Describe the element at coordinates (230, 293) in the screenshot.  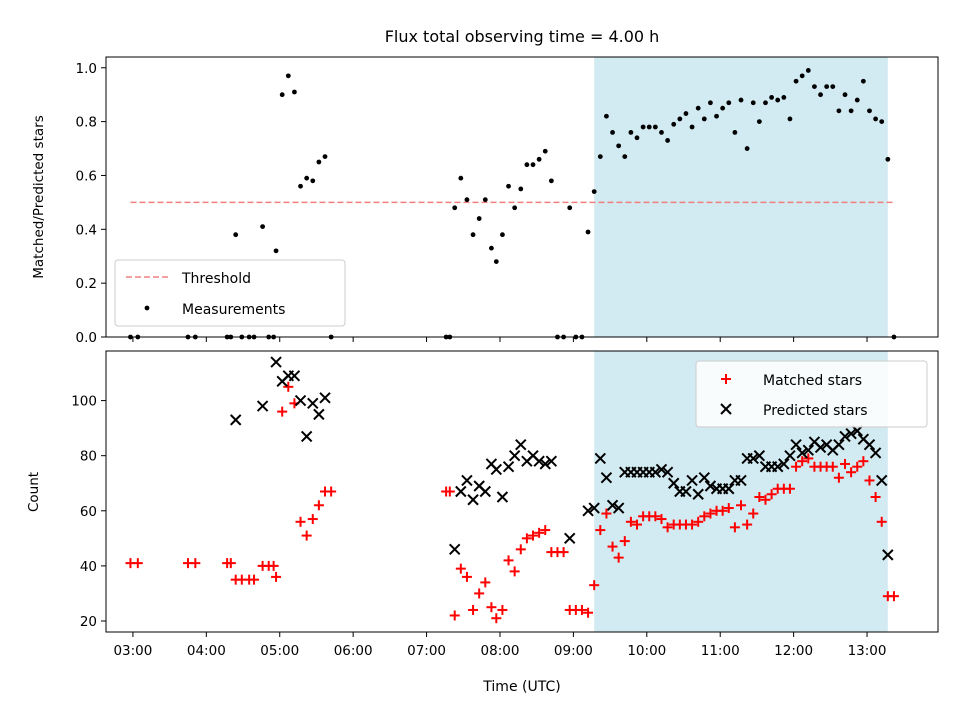
I see `top-legend-box` at that location.